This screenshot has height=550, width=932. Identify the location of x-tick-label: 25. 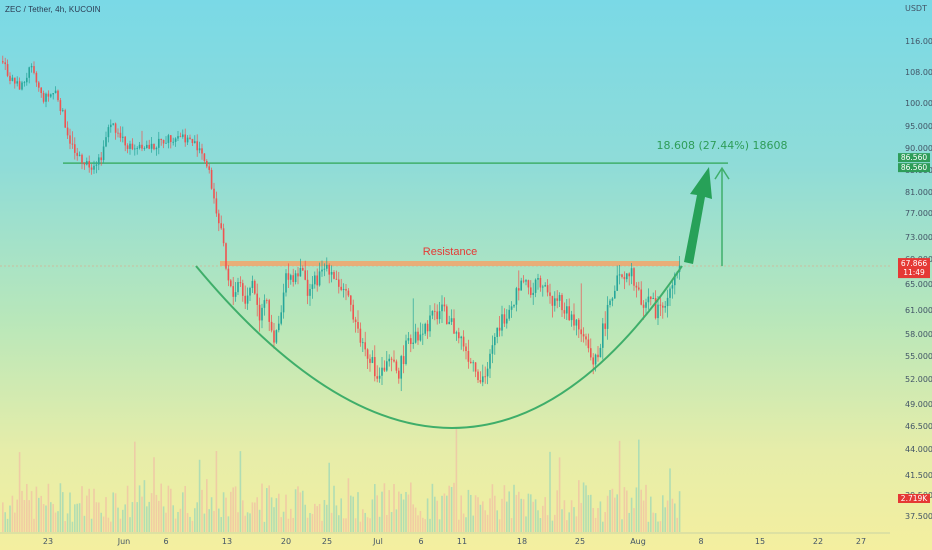
(580, 541).